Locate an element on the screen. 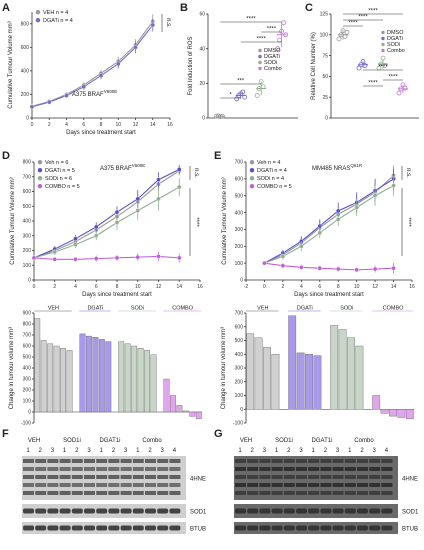 The image size is (424, 550). panel-letter-e: E is located at coordinates (218, 156).